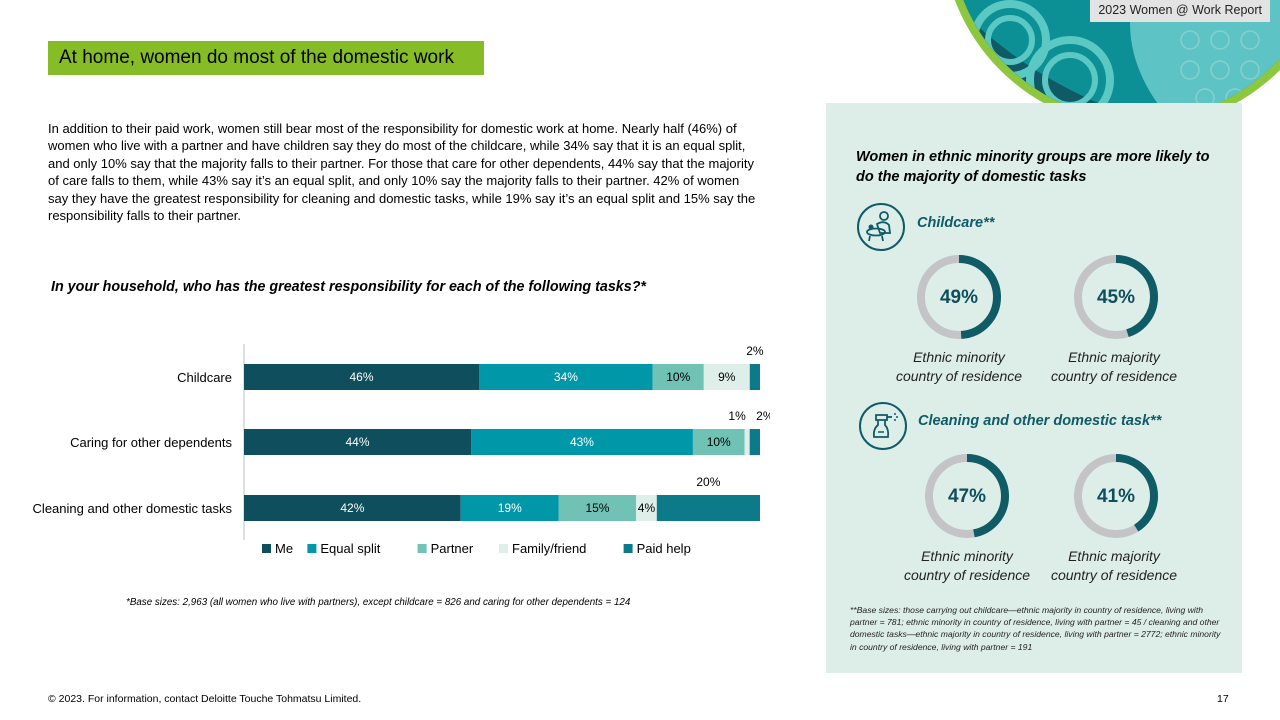  What do you see at coordinates (284, 548) in the screenshot?
I see `legend-label: Me` at bounding box center [284, 548].